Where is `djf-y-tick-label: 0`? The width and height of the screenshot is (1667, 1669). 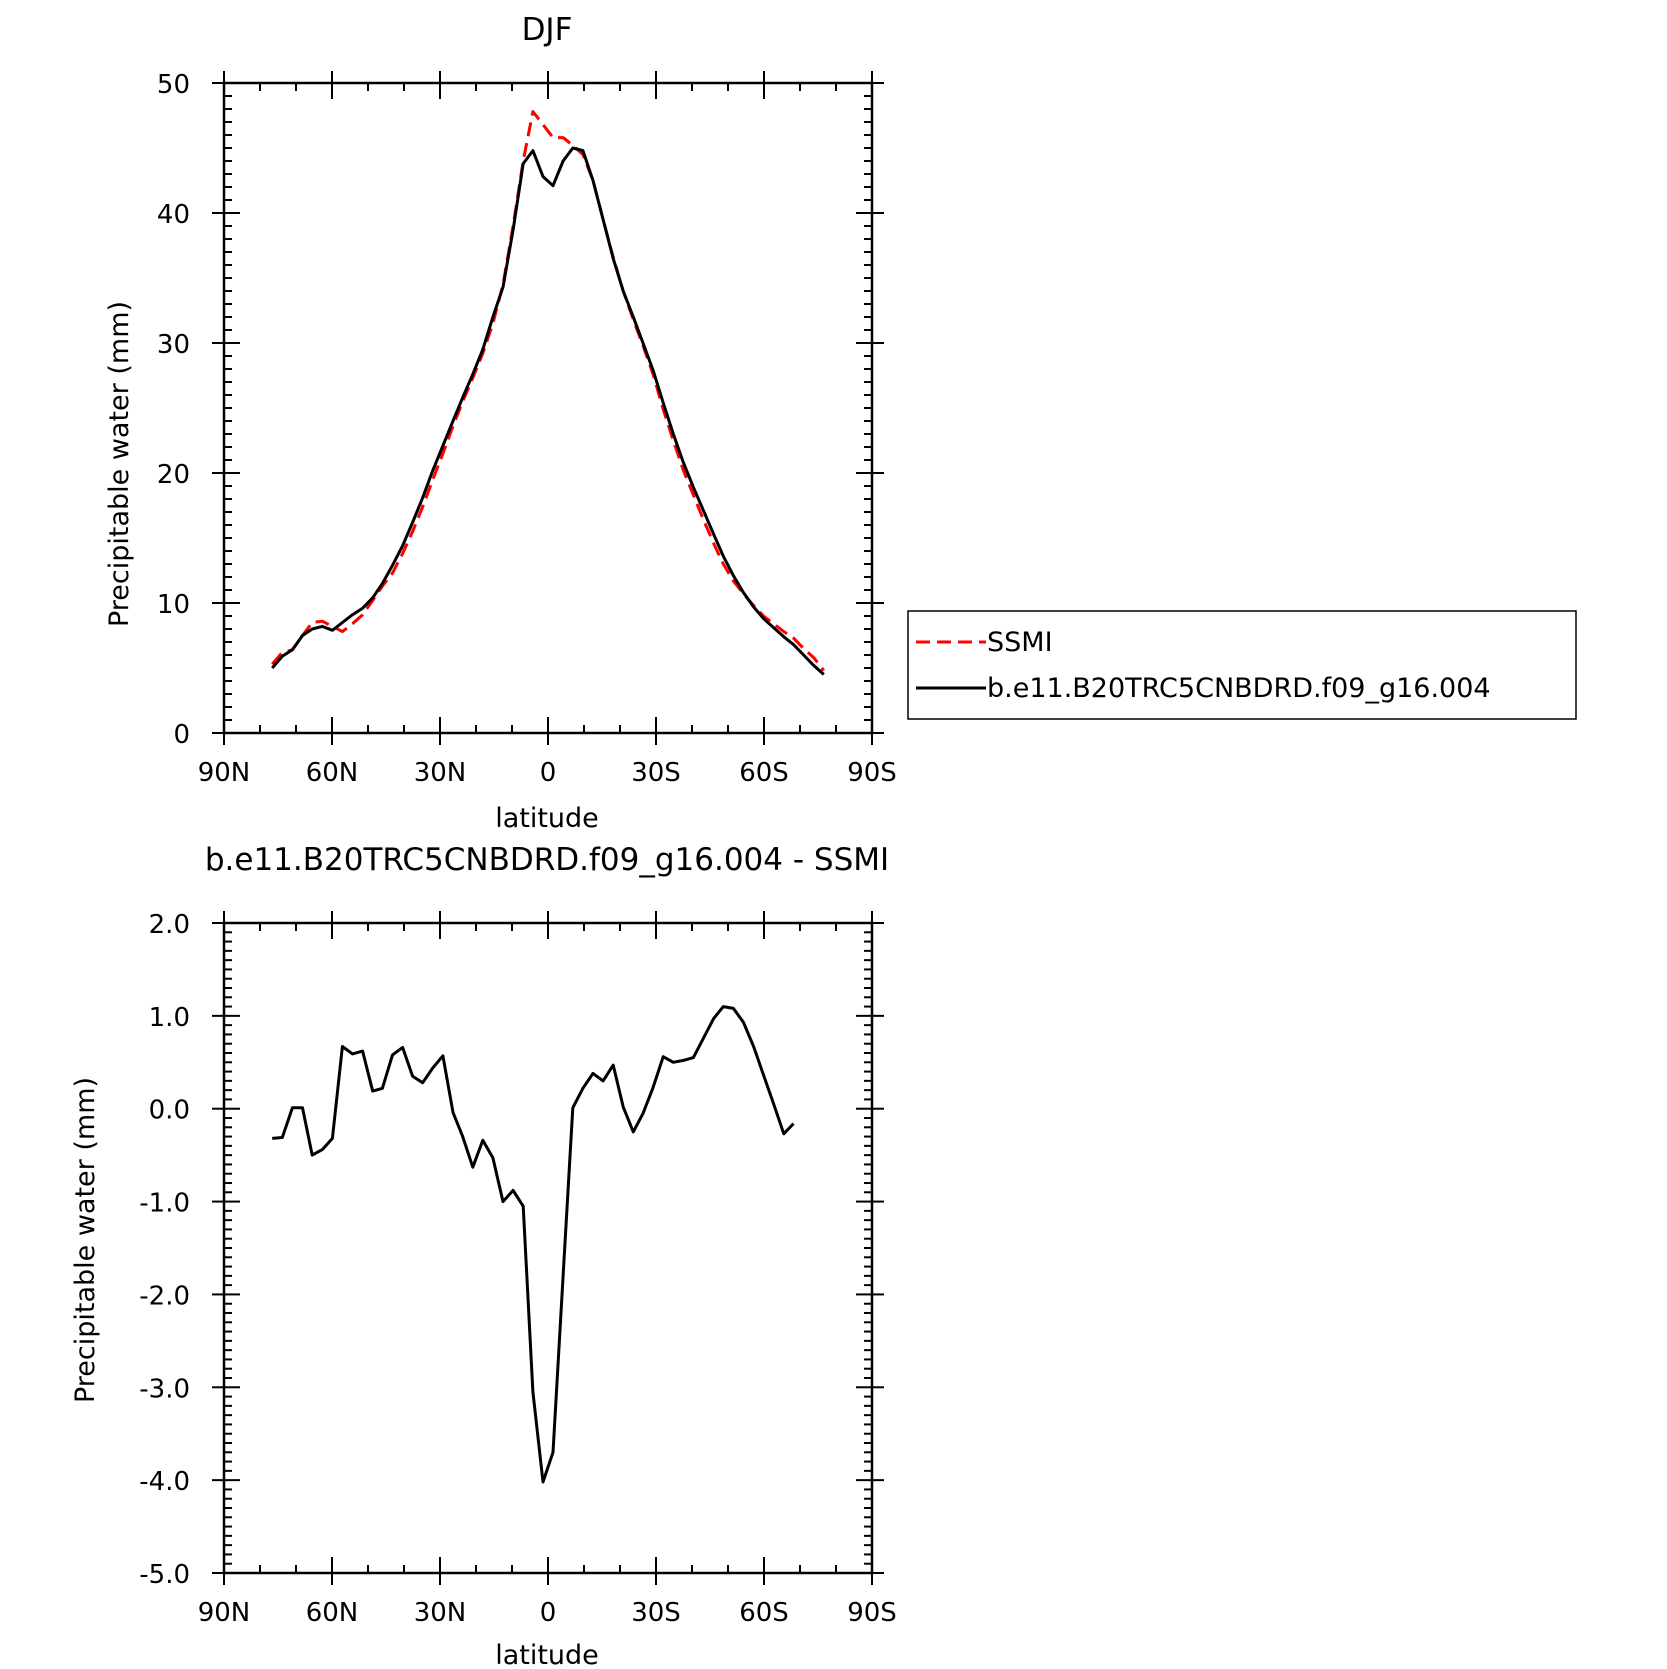 djf-y-tick-label: 0 is located at coordinates (181, 735).